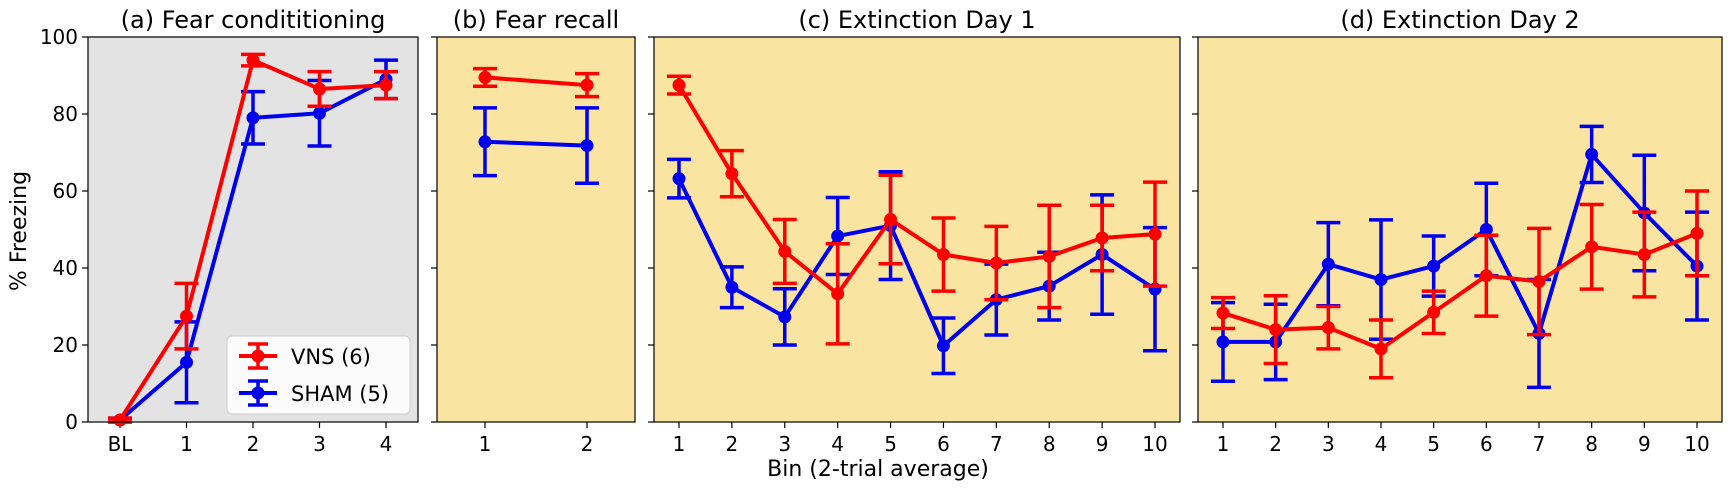 The width and height of the screenshot is (1728, 492). Describe the element at coordinates (340, 394) in the screenshot. I see `legend-label: SHAM (5)` at that location.